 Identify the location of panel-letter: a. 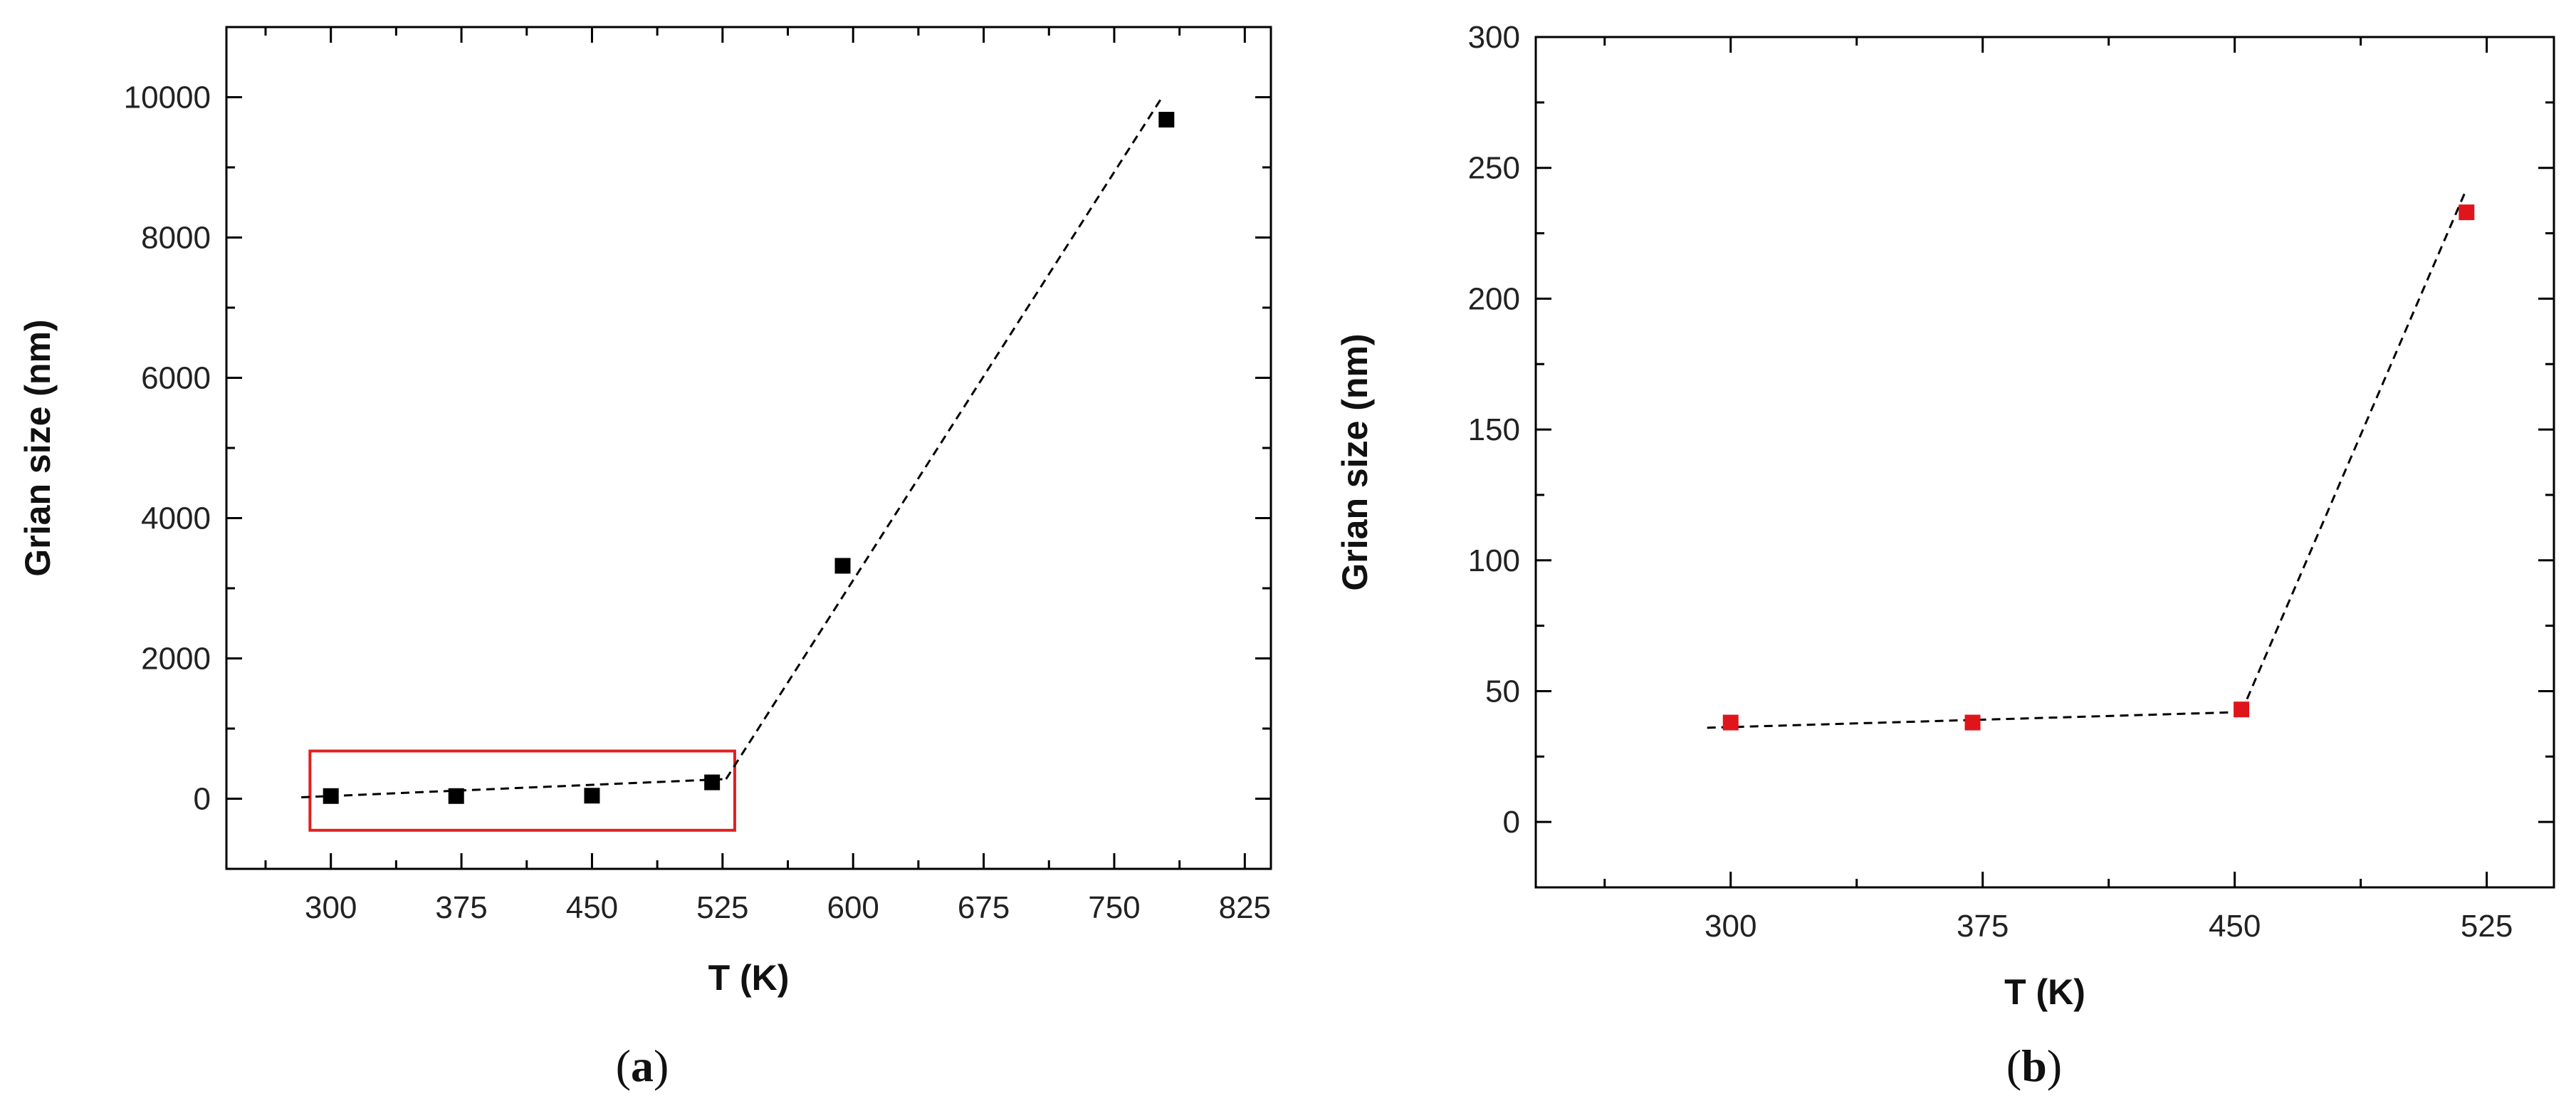
(642, 1065).